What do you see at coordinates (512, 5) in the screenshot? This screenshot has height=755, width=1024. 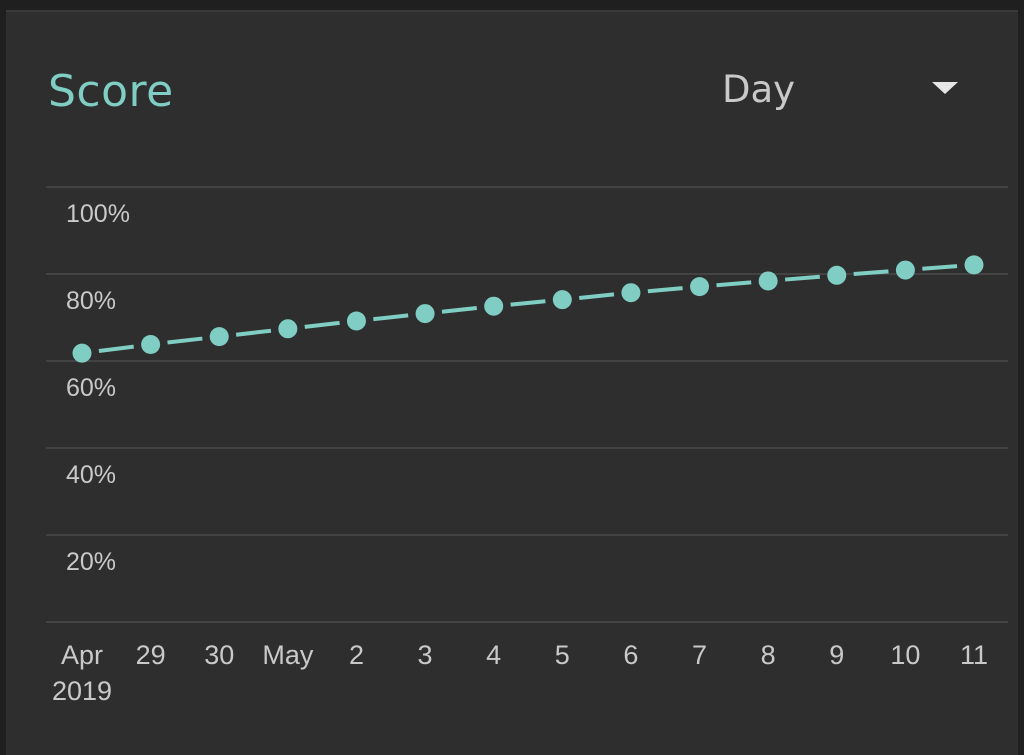 I see `top-strip` at bounding box center [512, 5].